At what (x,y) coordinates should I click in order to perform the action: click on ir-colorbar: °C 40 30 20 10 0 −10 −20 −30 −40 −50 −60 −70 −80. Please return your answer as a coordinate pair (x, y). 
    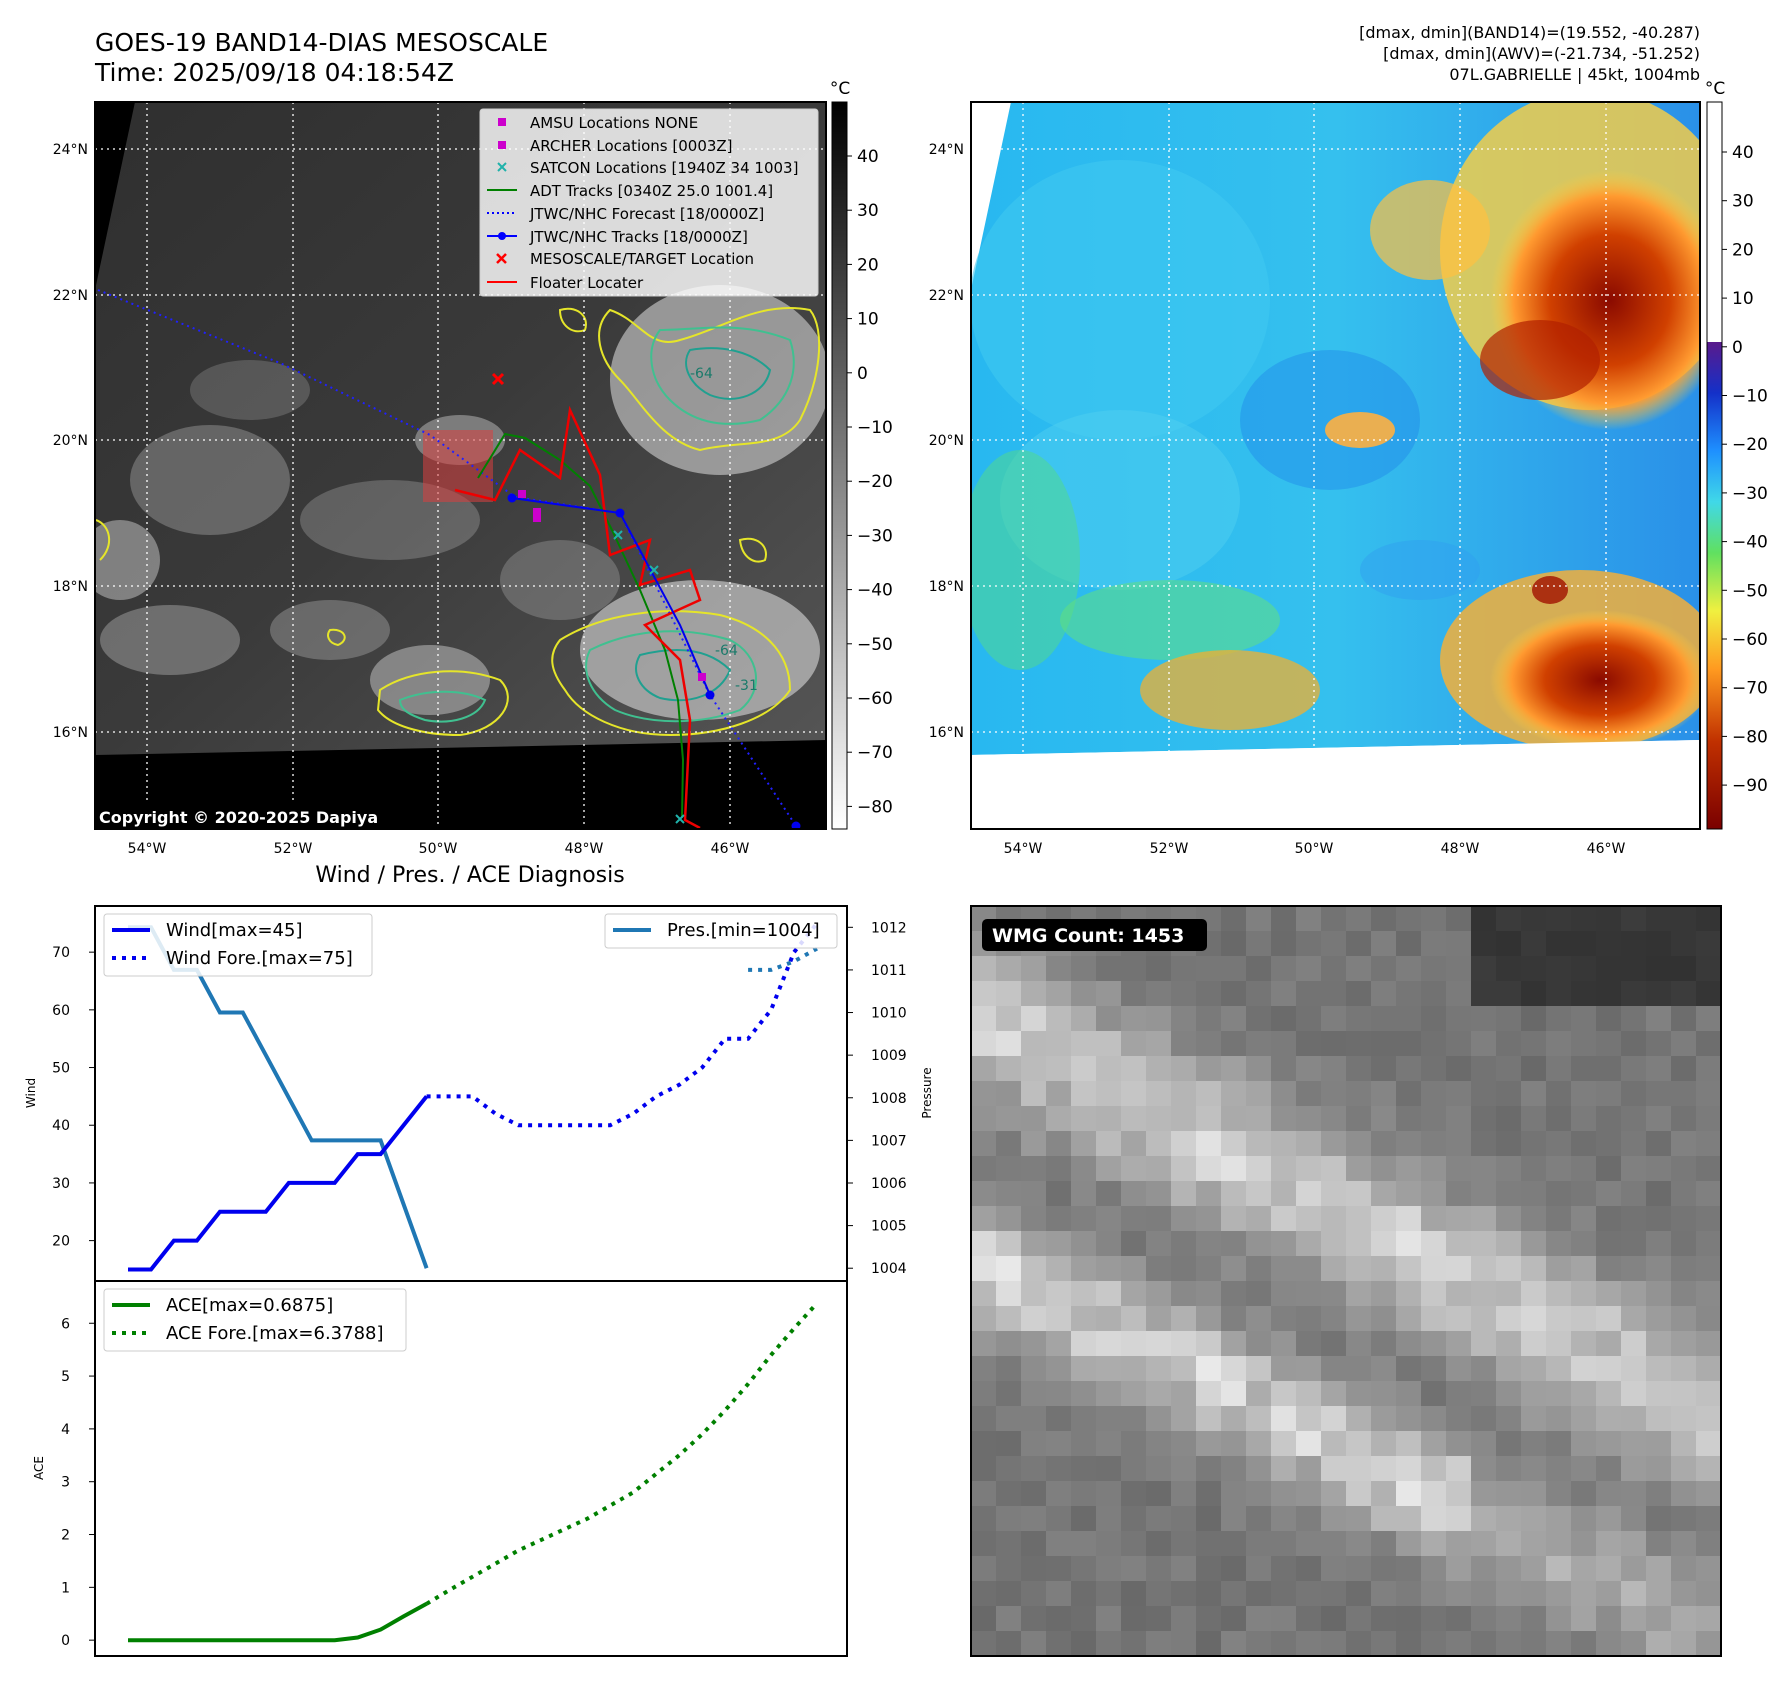
    Looking at the image, I should click on (861, 454).